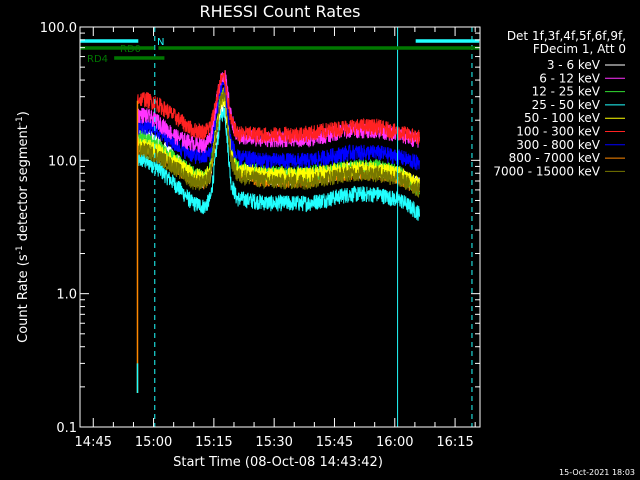  Describe the element at coordinates (334, 442) in the screenshot. I see `x-tick-label: 15:45` at that location.